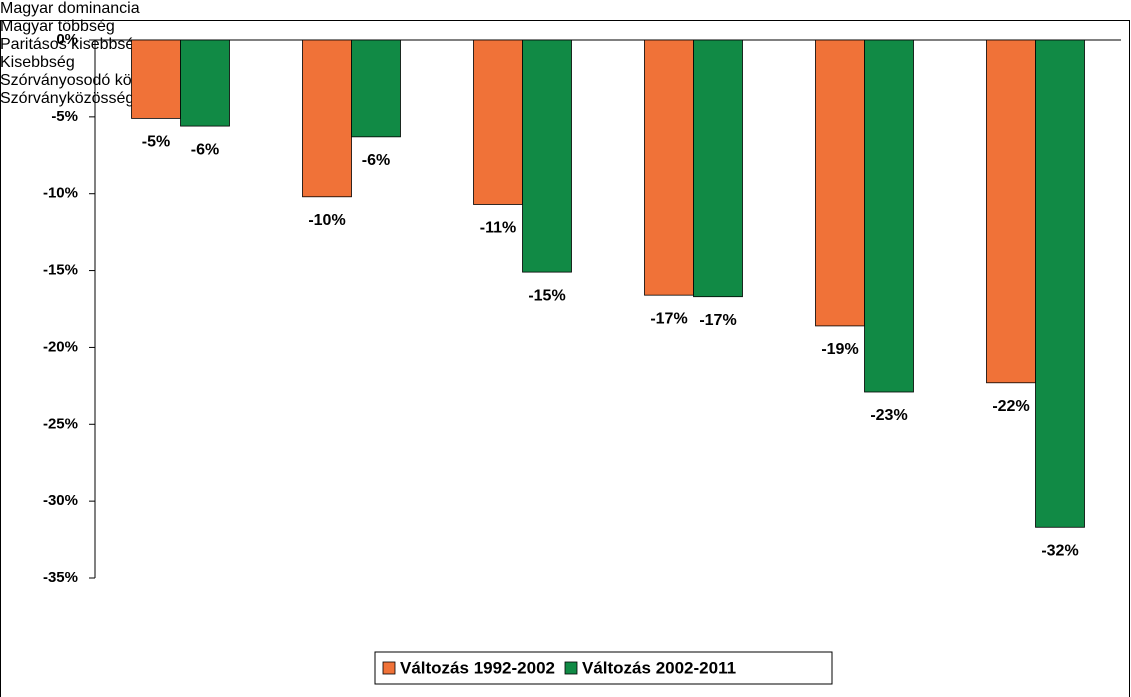 This screenshot has width=1131, height=697. I want to click on y-tick-label: -30%, so click(60, 500).